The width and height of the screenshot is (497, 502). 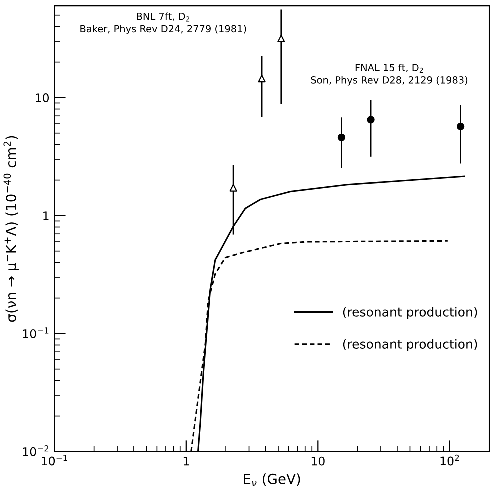 What do you see at coordinates (187, 461) in the screenshot?
I see `x-tick-label: 1` at bounding box center [187, 461].